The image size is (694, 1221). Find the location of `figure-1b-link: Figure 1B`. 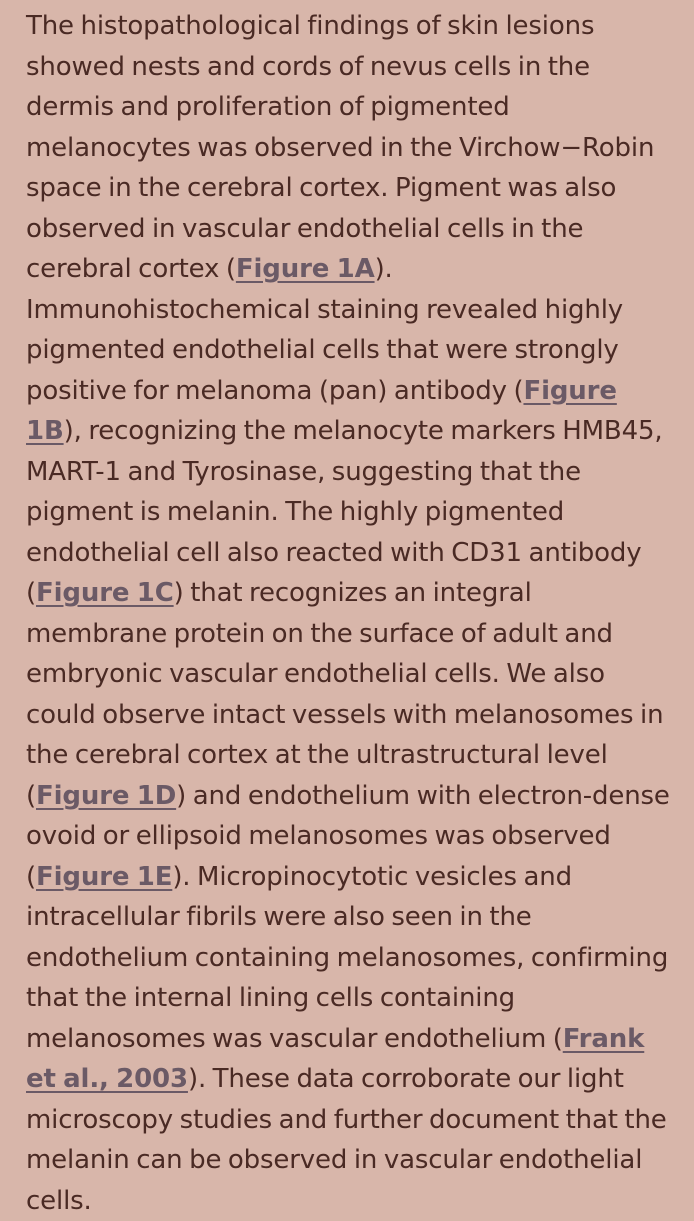

figure-1b-link: Figure 1B is located at coordinates (321, 411).